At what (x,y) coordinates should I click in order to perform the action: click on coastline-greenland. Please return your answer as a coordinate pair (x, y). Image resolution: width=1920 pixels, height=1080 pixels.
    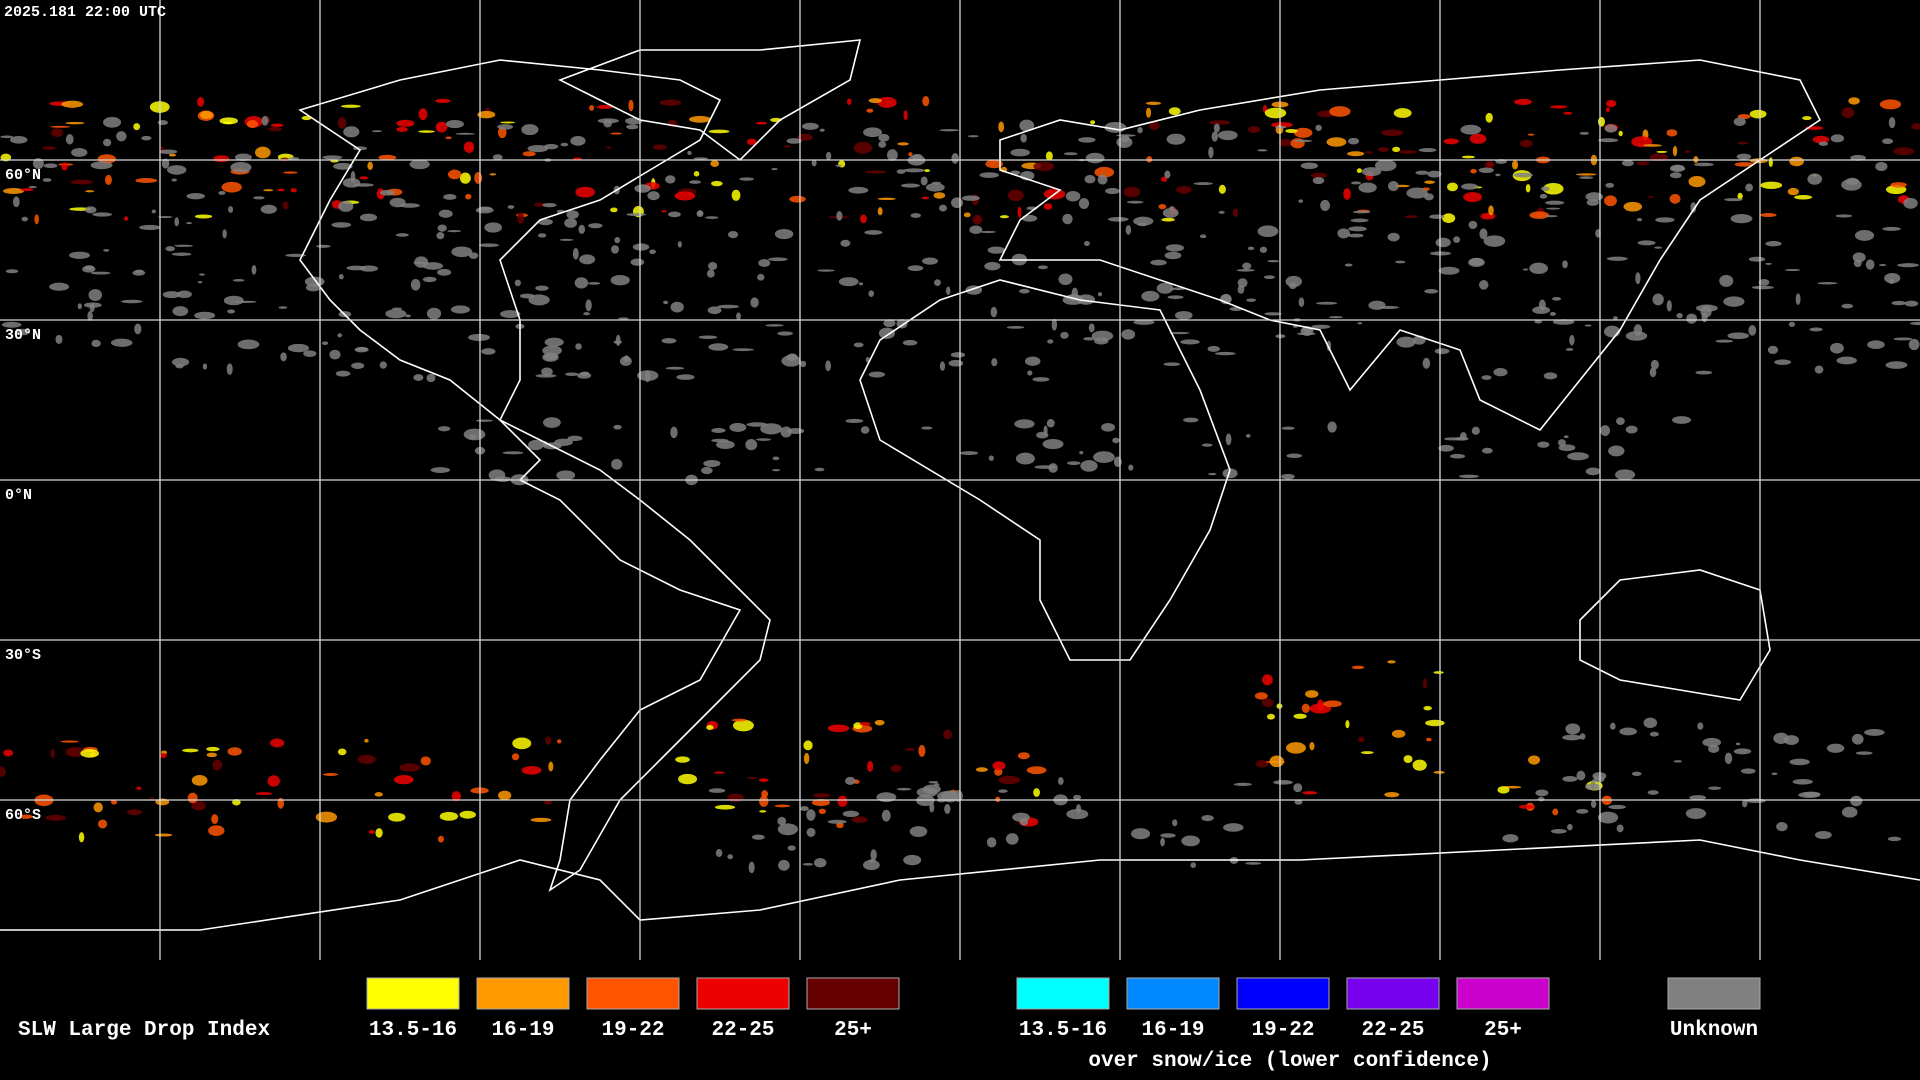
    Looking at the image, I should click on (710, 100).